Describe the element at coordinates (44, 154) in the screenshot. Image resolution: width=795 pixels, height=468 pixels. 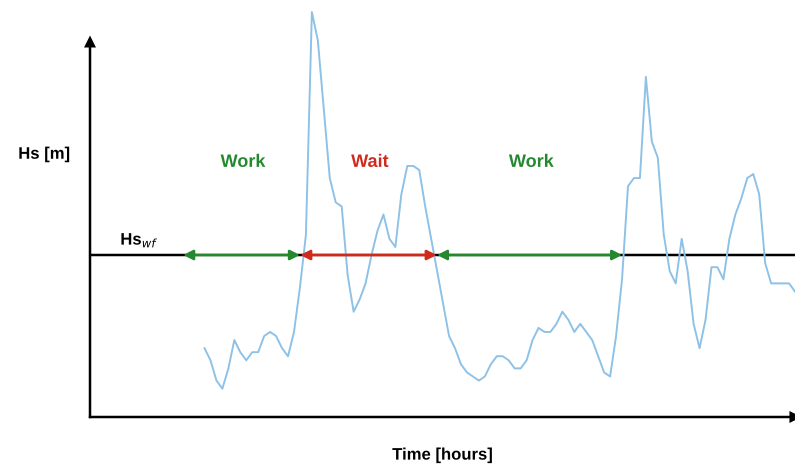
I see `y-axis-title: Hs [m]` at that location.